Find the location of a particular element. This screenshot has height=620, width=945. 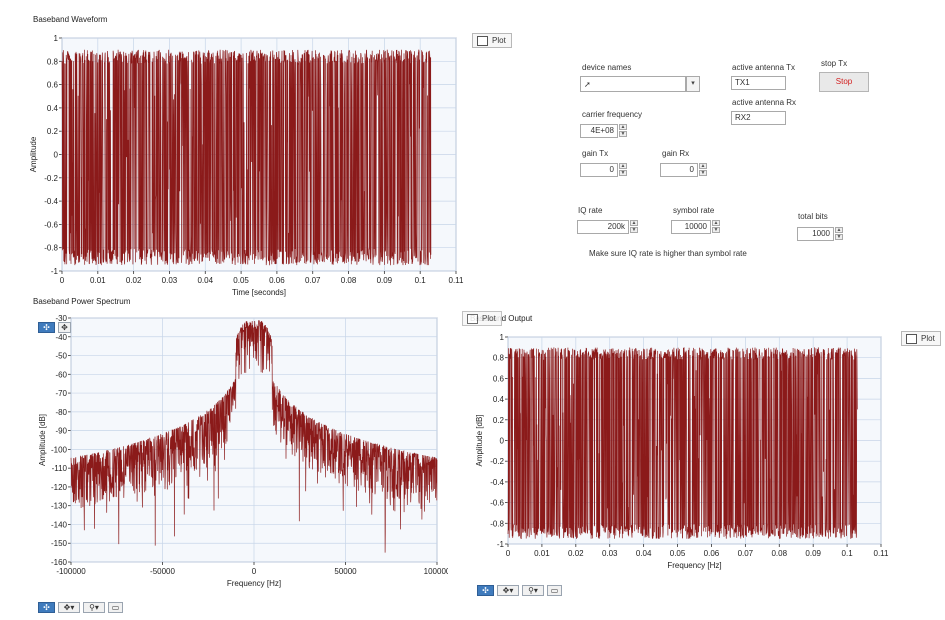

y-tick-label: -90 is located at coordinates (61, 431).